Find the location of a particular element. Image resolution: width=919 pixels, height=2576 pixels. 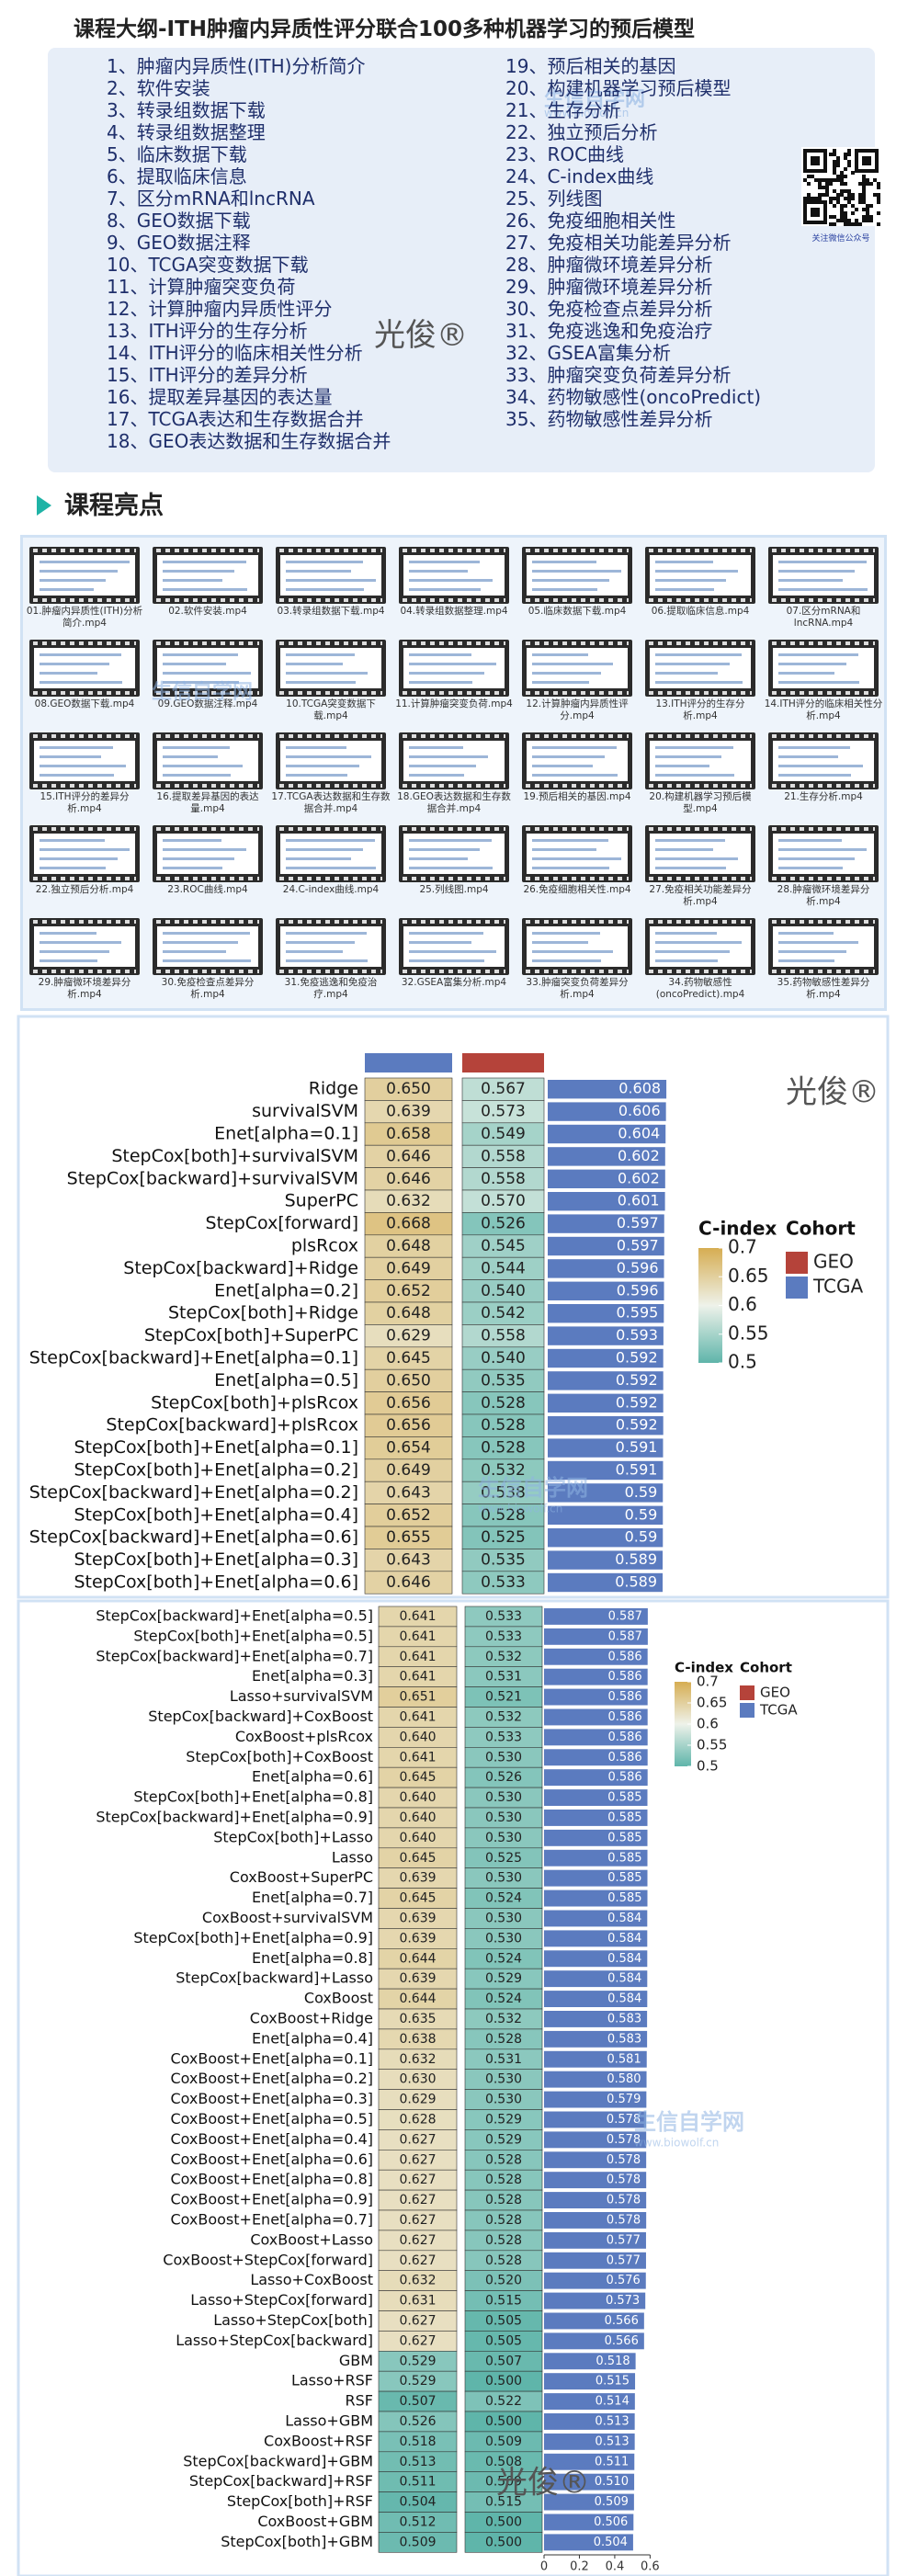

row-label: StepCox[both]+RSF is located at coordinates (300, 2501).